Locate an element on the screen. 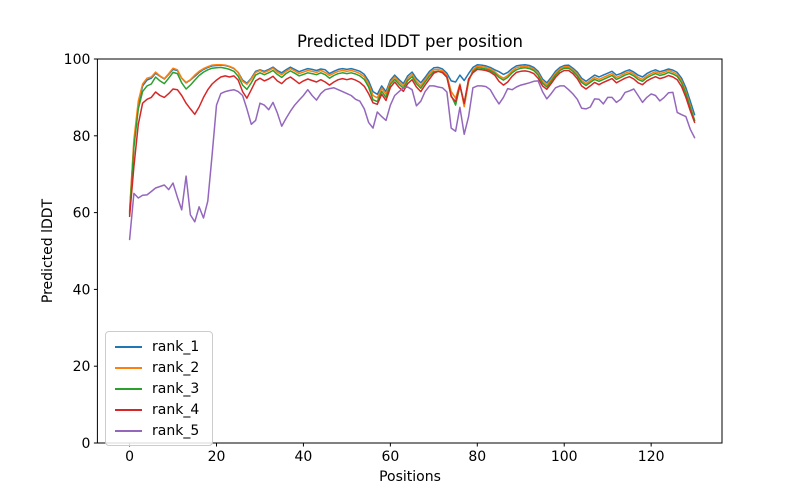 This screenshot has height=500, width=800. x-tick-label: 0 is located at coordinates (129, 457).